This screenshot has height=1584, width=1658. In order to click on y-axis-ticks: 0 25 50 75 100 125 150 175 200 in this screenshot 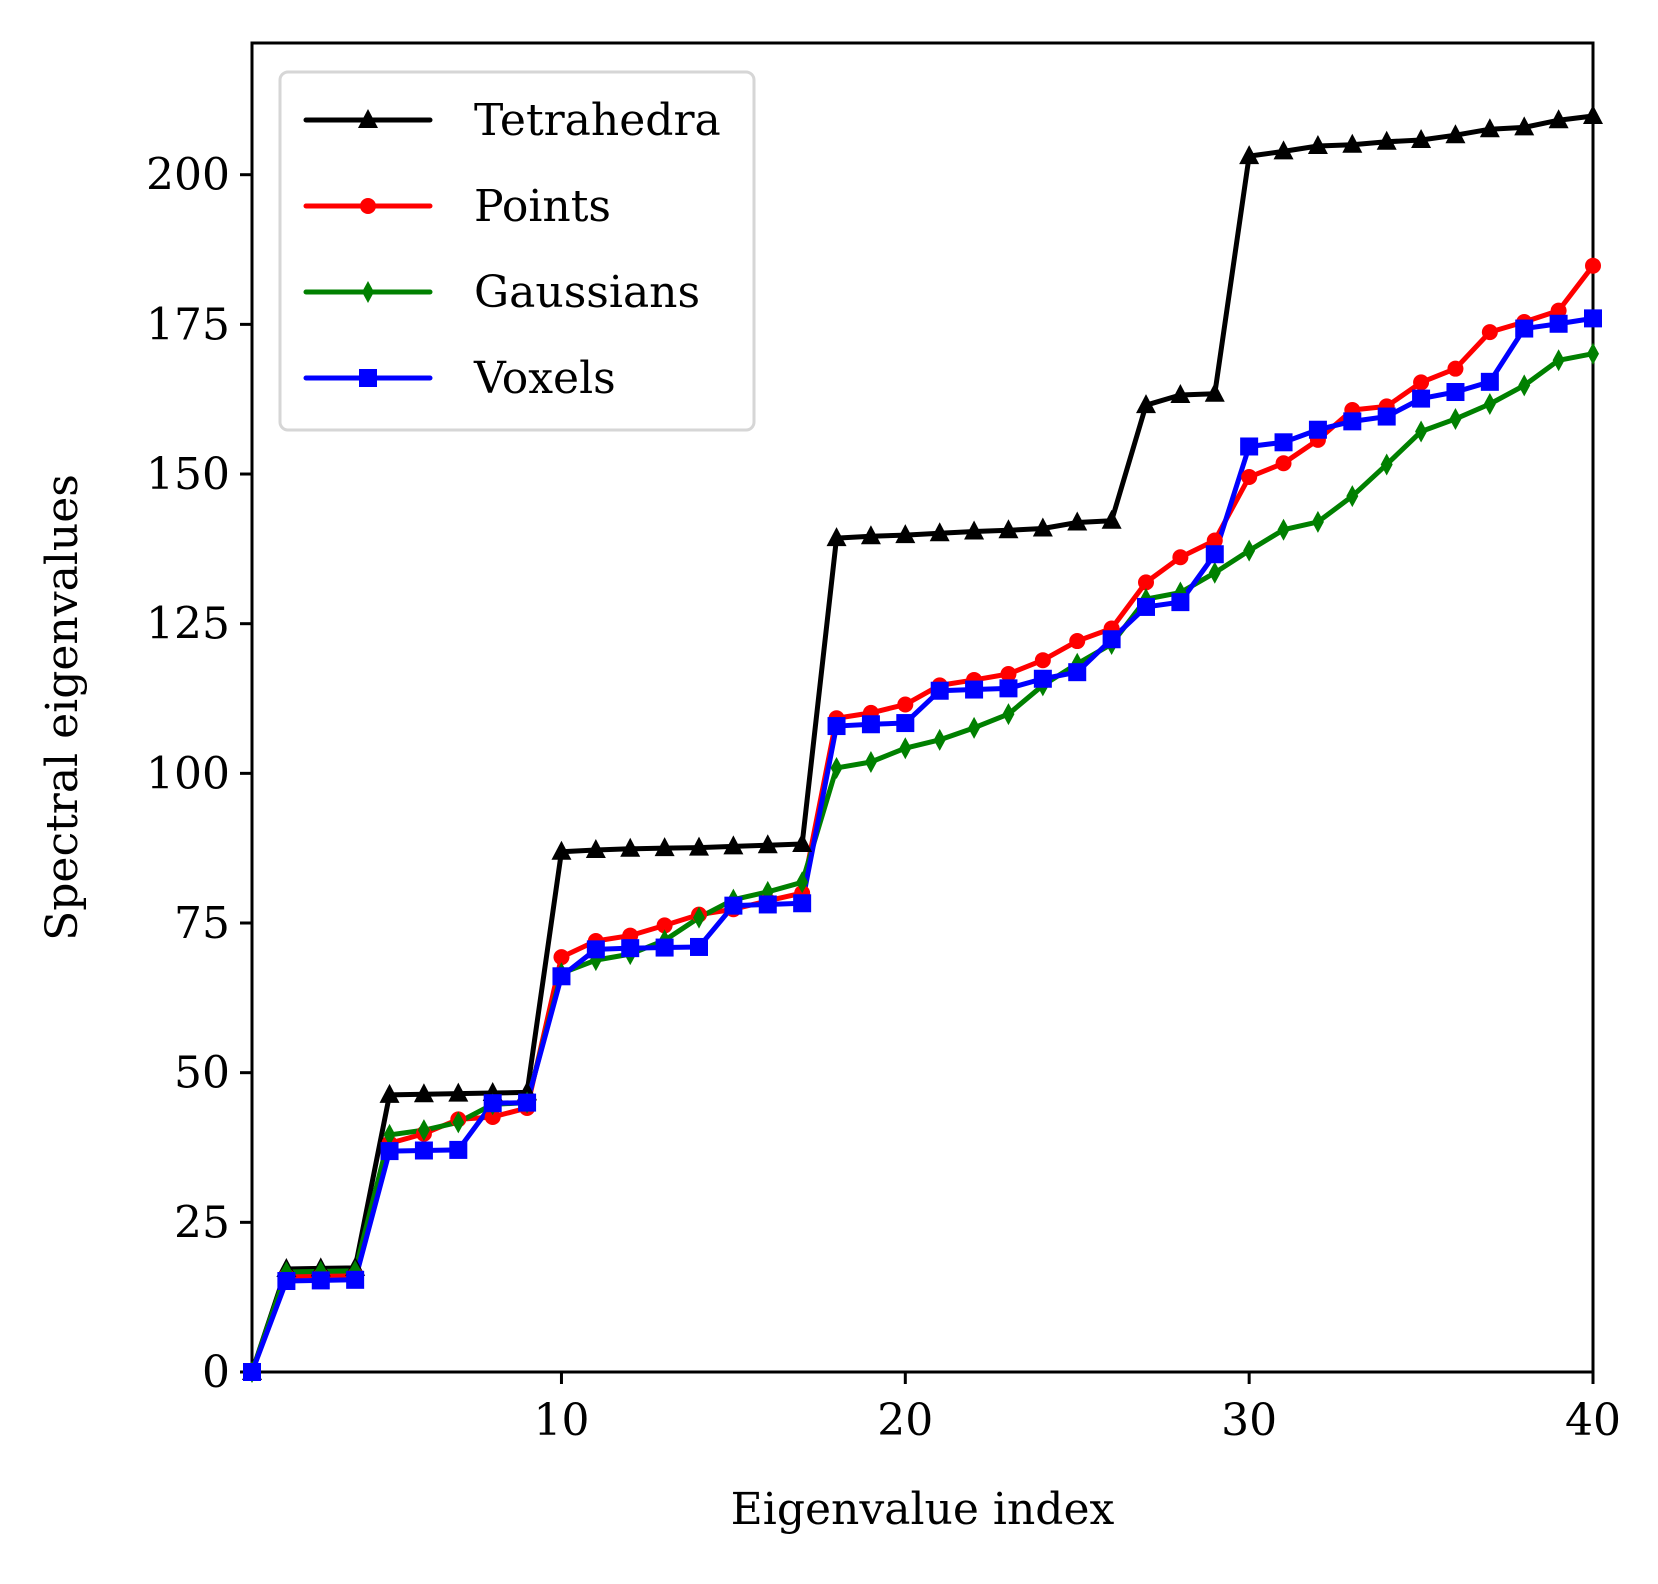, I will do `click(199, 774)`.